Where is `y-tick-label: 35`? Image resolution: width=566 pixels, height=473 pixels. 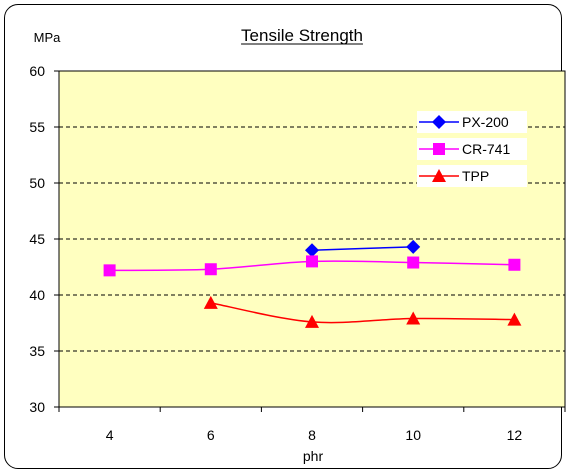
y-tick-label: 35 is located at coordinates (37, 351).